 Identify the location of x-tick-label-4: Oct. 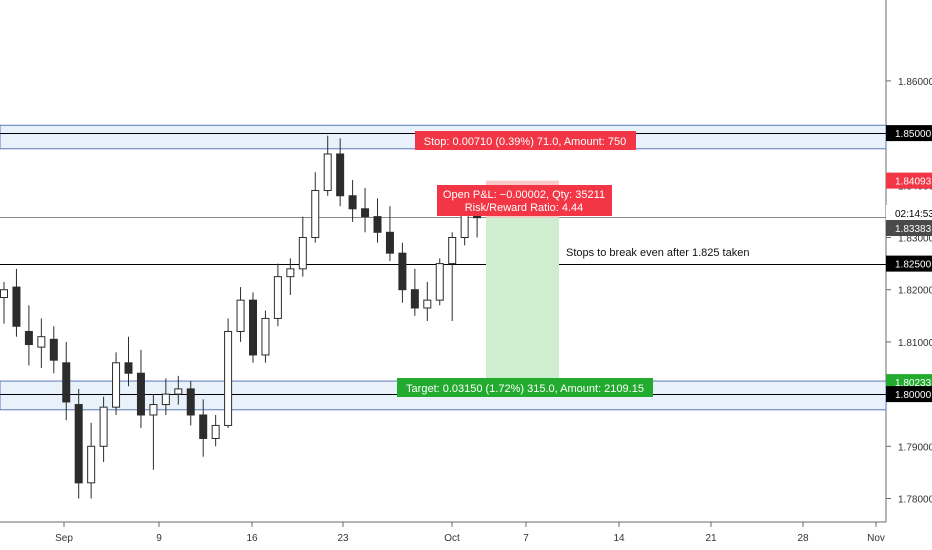
(452, 538).